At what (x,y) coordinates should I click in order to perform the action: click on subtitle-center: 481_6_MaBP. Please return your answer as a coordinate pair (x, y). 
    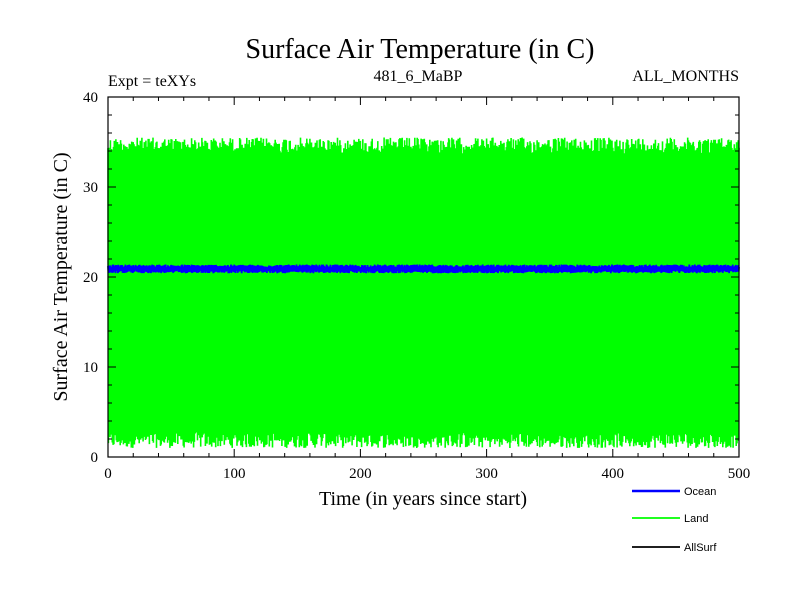
    Looking at the image, I should click on (418, 76).